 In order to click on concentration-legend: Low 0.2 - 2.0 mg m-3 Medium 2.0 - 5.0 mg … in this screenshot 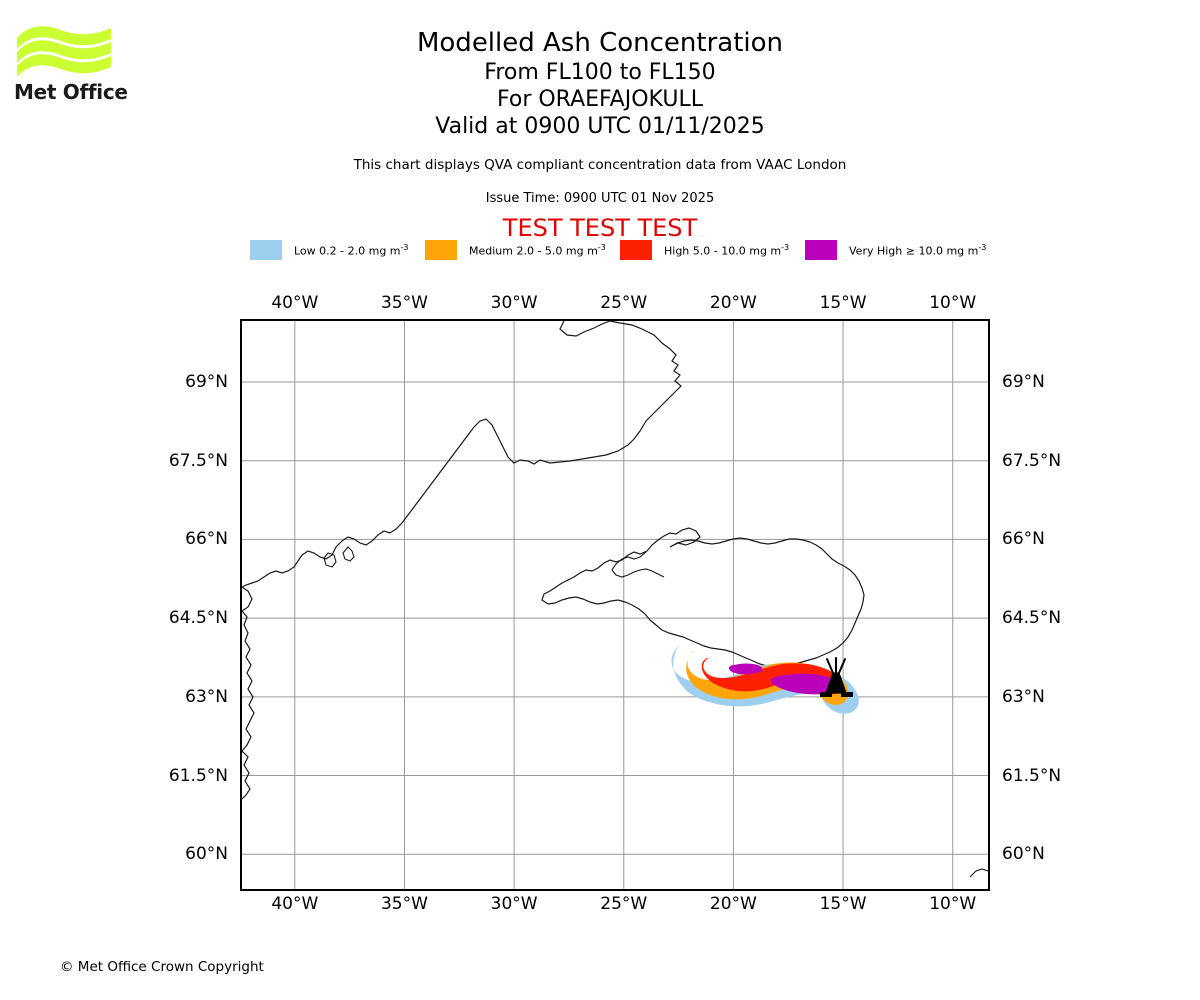, I will do `click(620, 250)`.